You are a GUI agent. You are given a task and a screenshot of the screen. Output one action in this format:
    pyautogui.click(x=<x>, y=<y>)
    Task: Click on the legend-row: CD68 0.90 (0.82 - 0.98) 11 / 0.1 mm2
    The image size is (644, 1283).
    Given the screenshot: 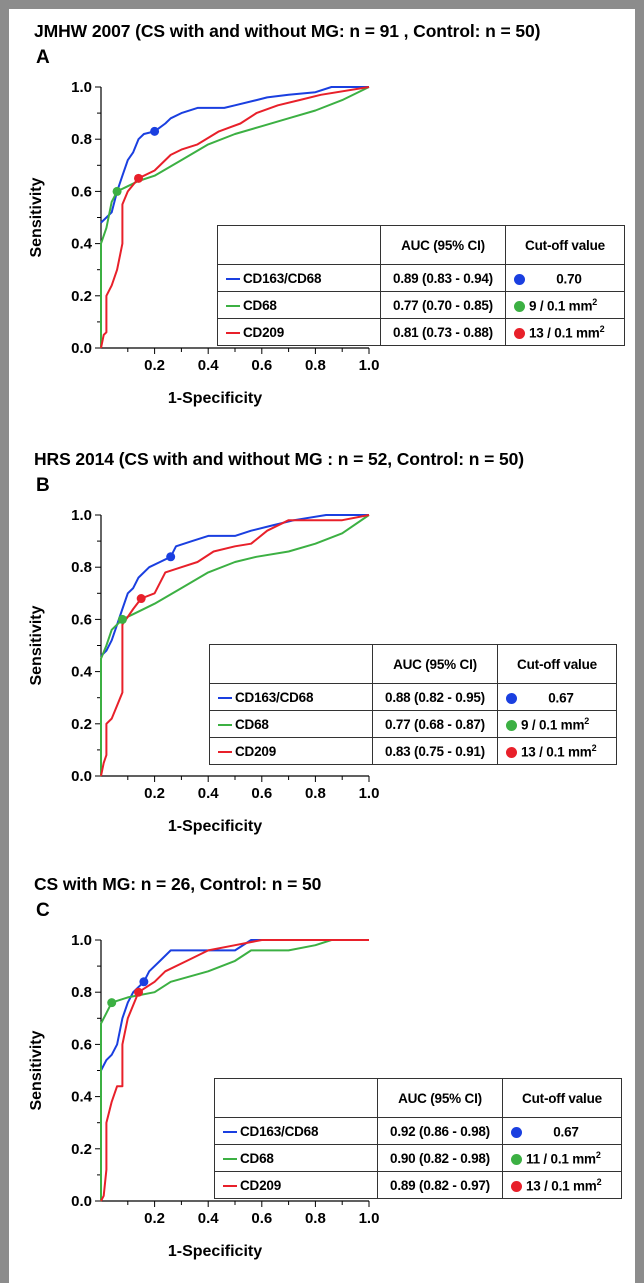 What is the action you would take?
    pyautogui.click(x=418, y=1158)
    